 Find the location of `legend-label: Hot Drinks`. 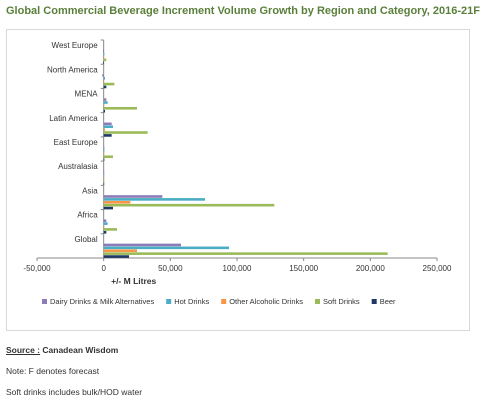

legend-label: Hot Drinks is located at coordinates (191, 301).